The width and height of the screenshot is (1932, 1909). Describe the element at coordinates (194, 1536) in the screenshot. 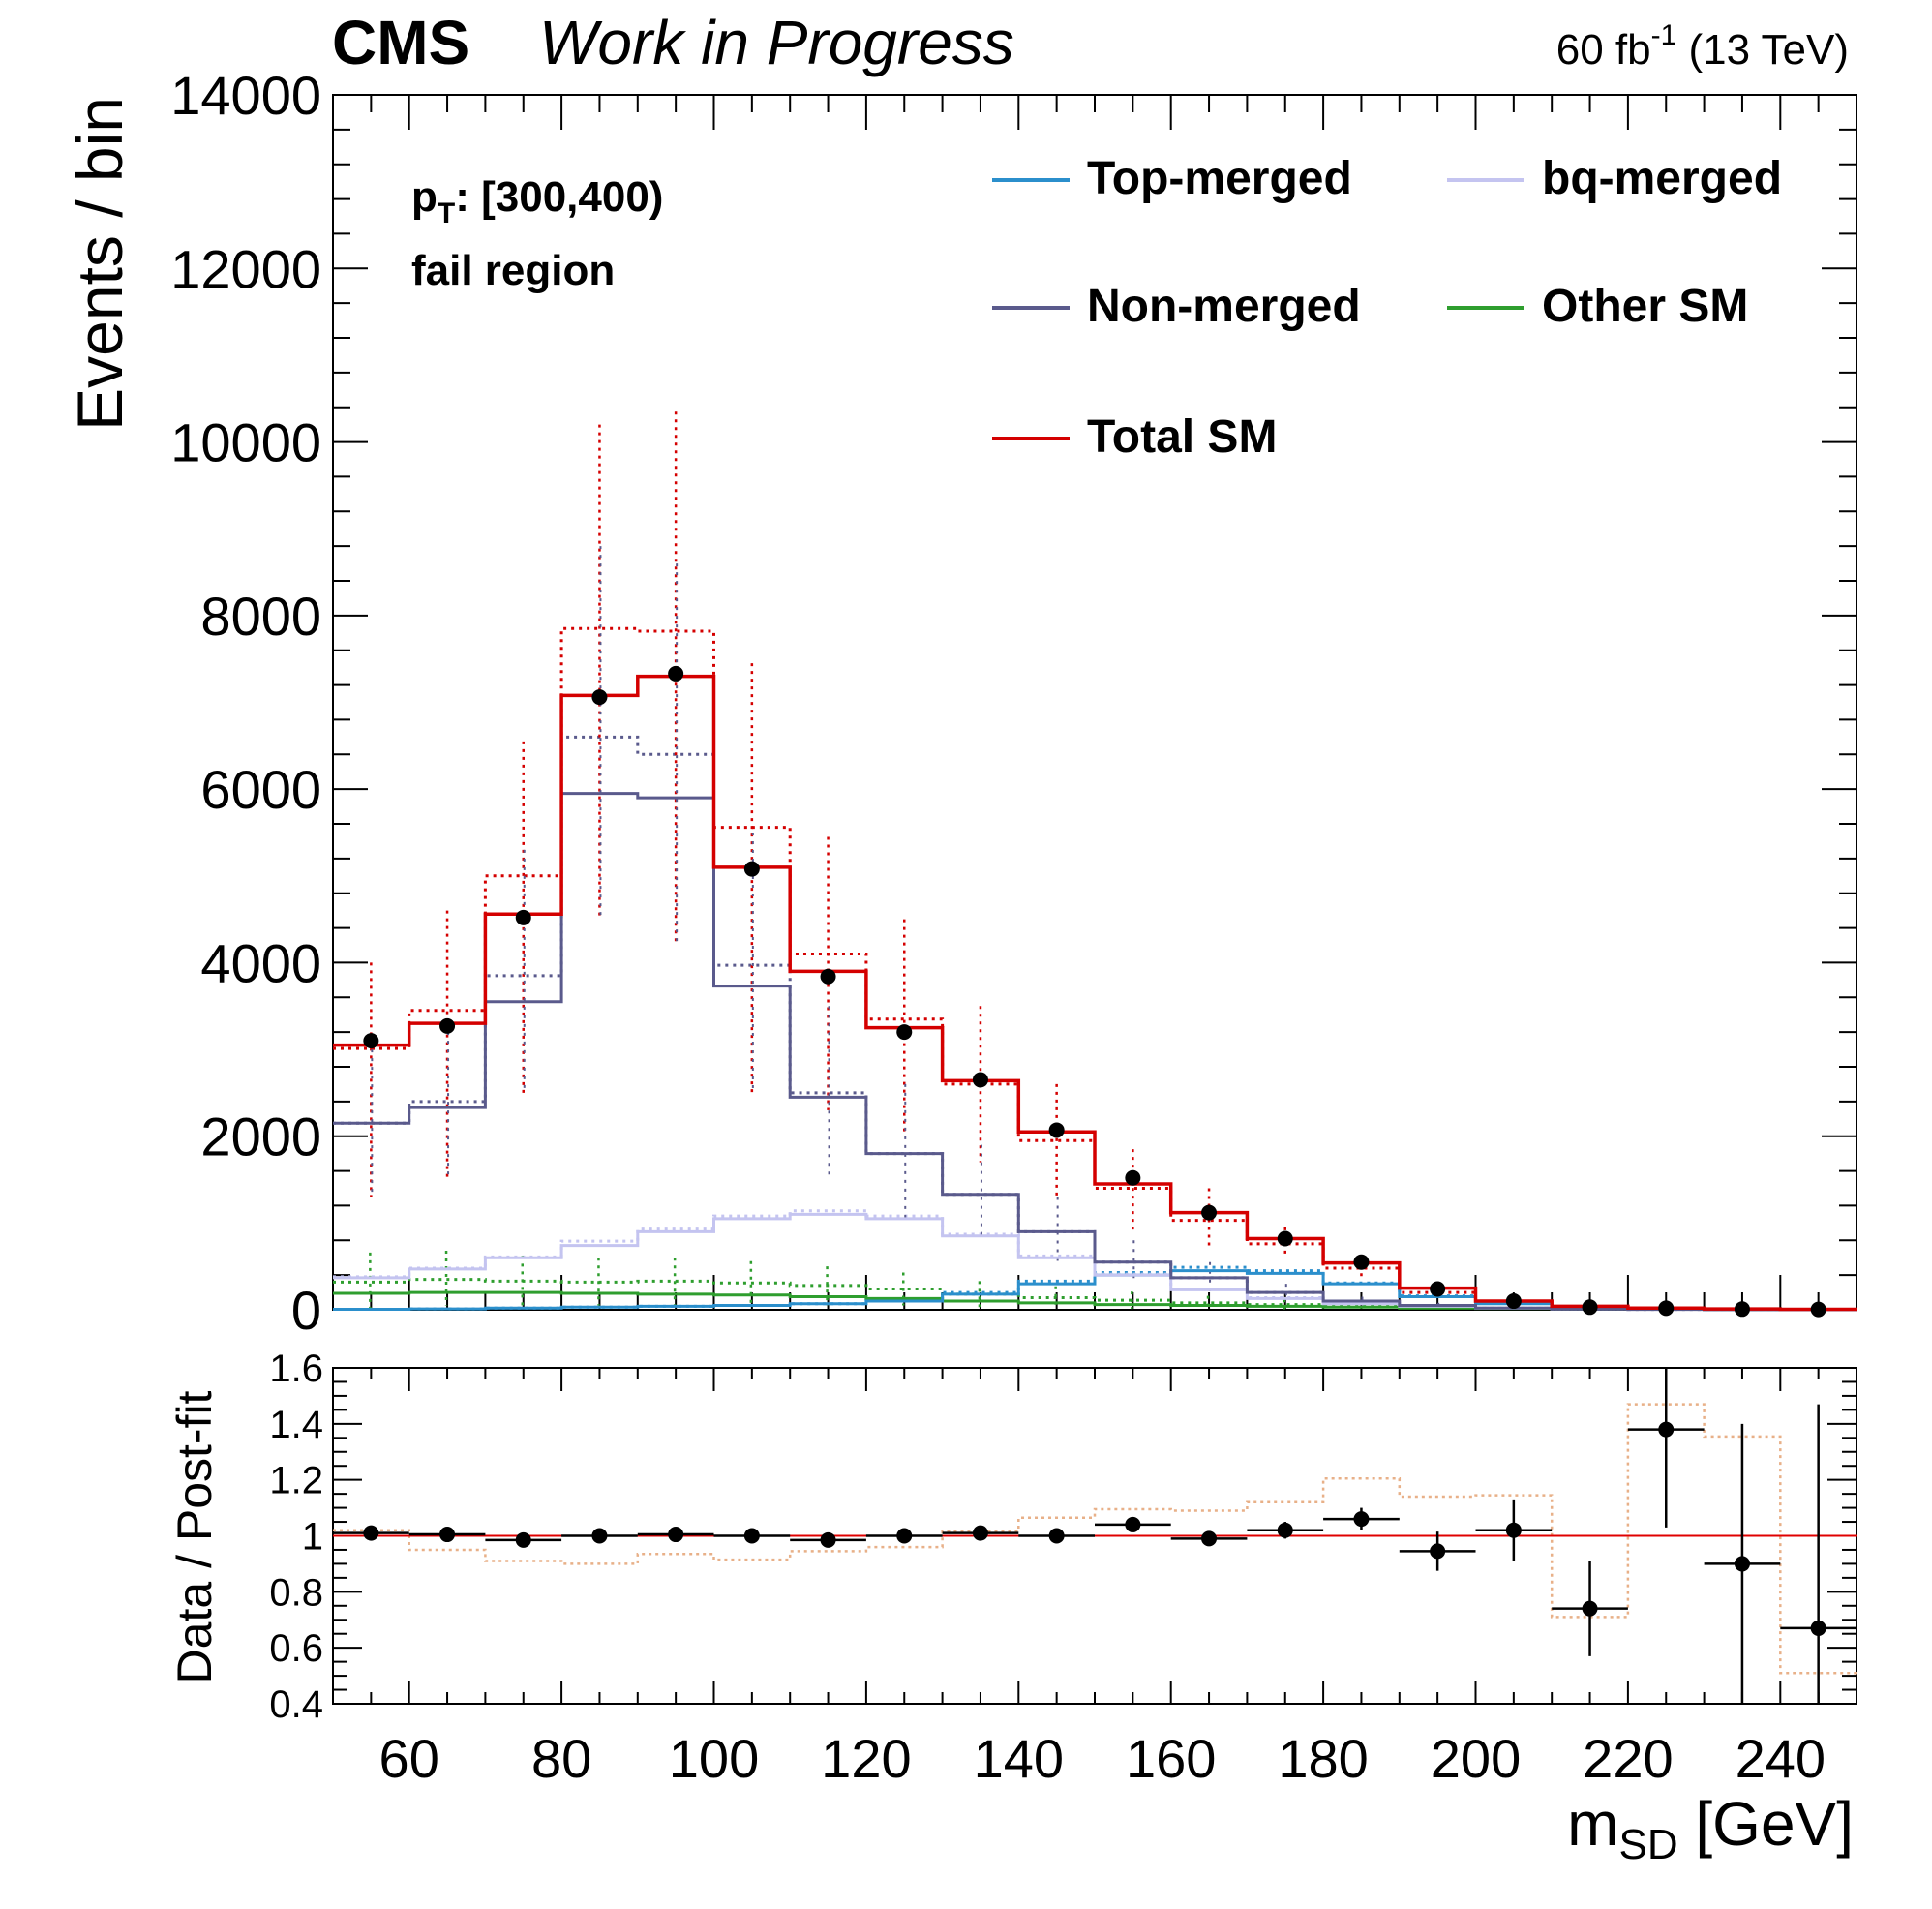

I see `lower-y-axis-title: Data / Post-fit` at that location.